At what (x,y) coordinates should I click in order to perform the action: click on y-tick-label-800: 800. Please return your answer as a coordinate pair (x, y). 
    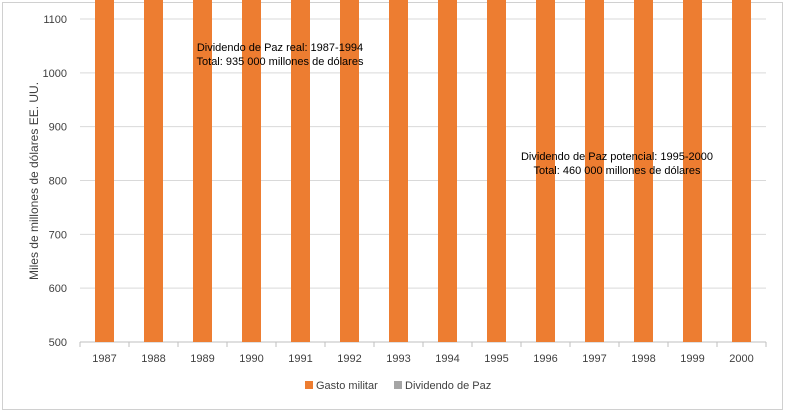
    Looking at the image, I should click on (58, 182).